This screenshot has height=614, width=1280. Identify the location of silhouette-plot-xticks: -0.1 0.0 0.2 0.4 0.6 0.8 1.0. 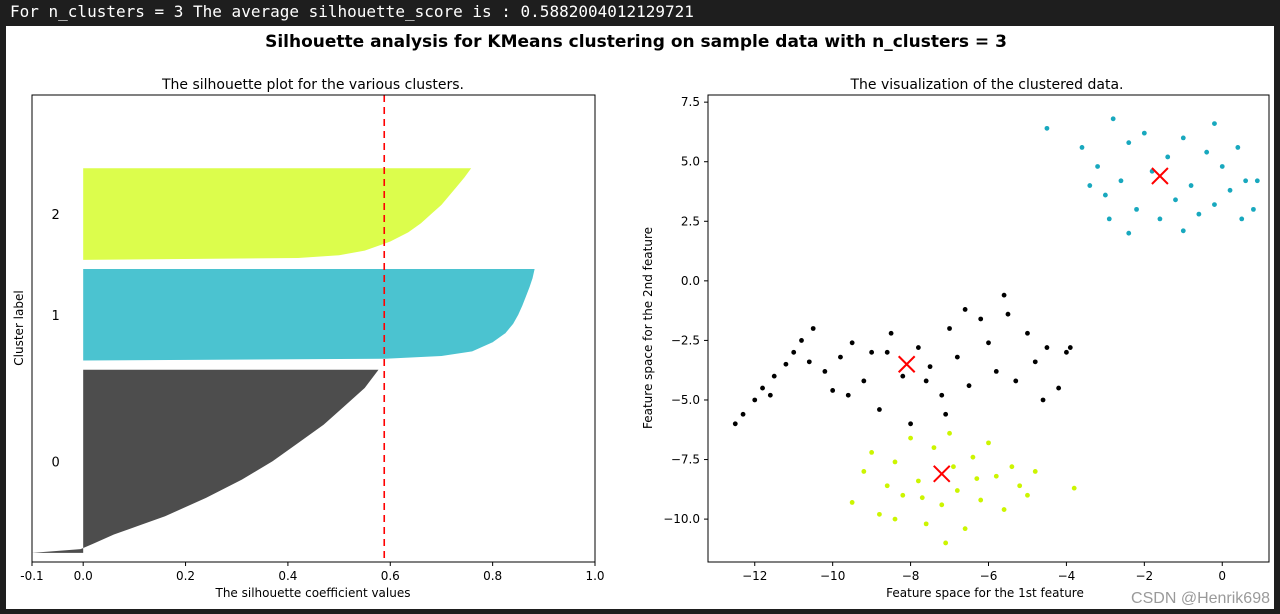
(312, 572).